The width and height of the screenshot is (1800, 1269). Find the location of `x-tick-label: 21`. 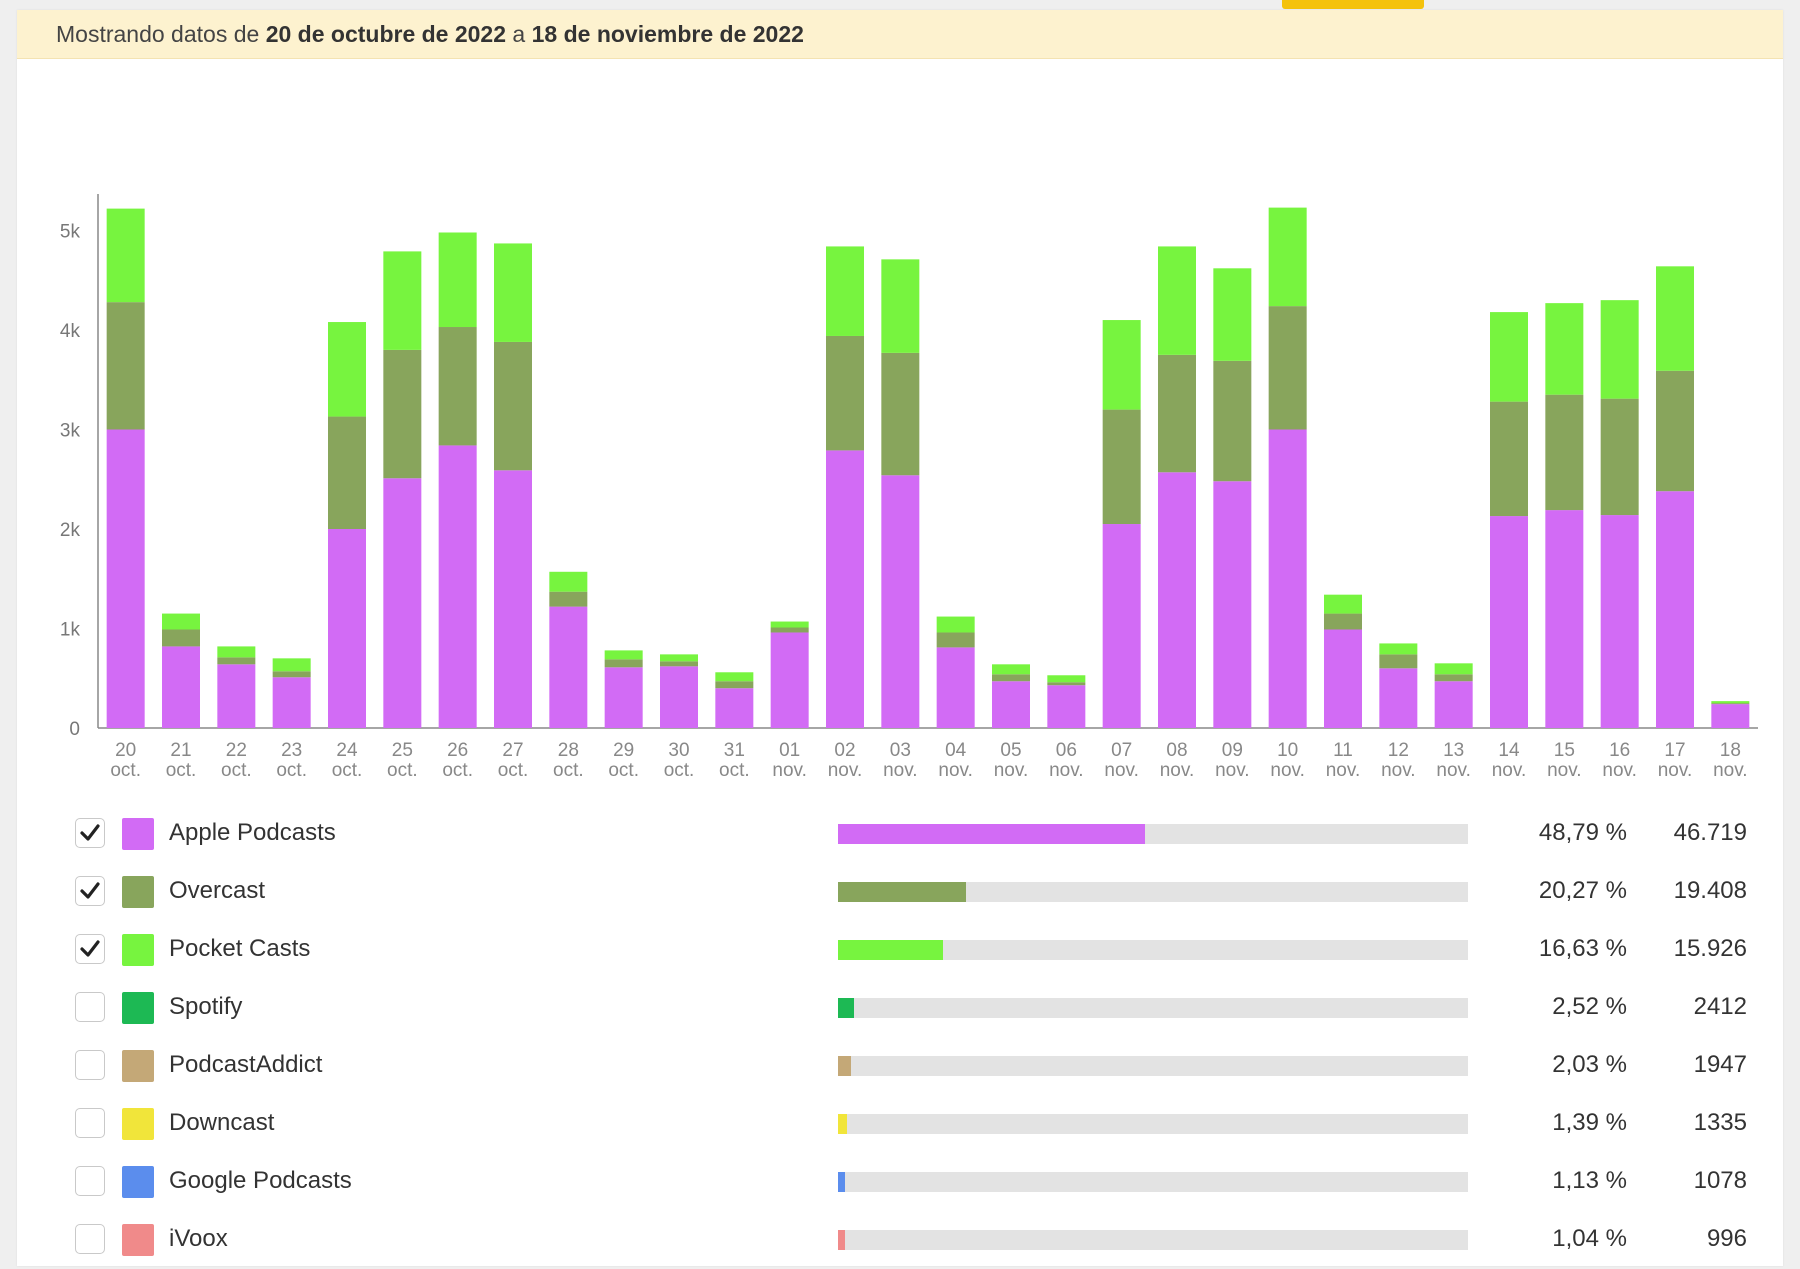

x-tick-label: 21 is located at coordinates (180, 750).